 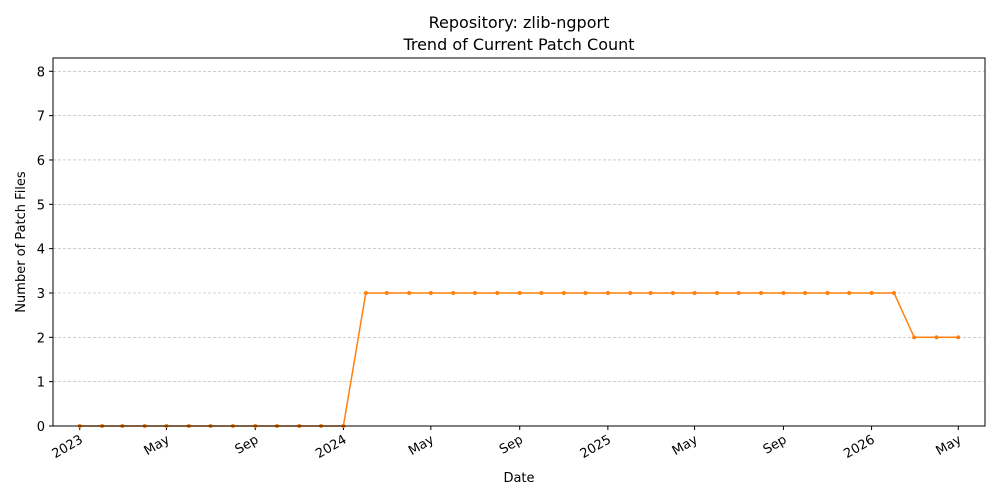 I want to click on y-tick-label: 4, so click(x=41, y=250).